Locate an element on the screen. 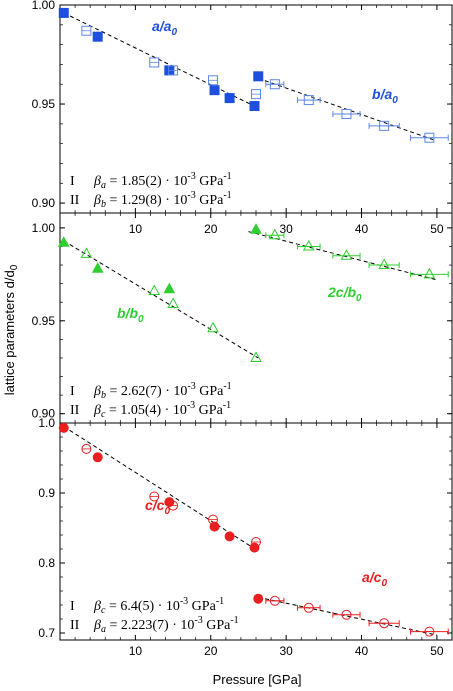 This screenshot has height=691, width=453. series-label: c/c0 is located at coordinates (157, 507).